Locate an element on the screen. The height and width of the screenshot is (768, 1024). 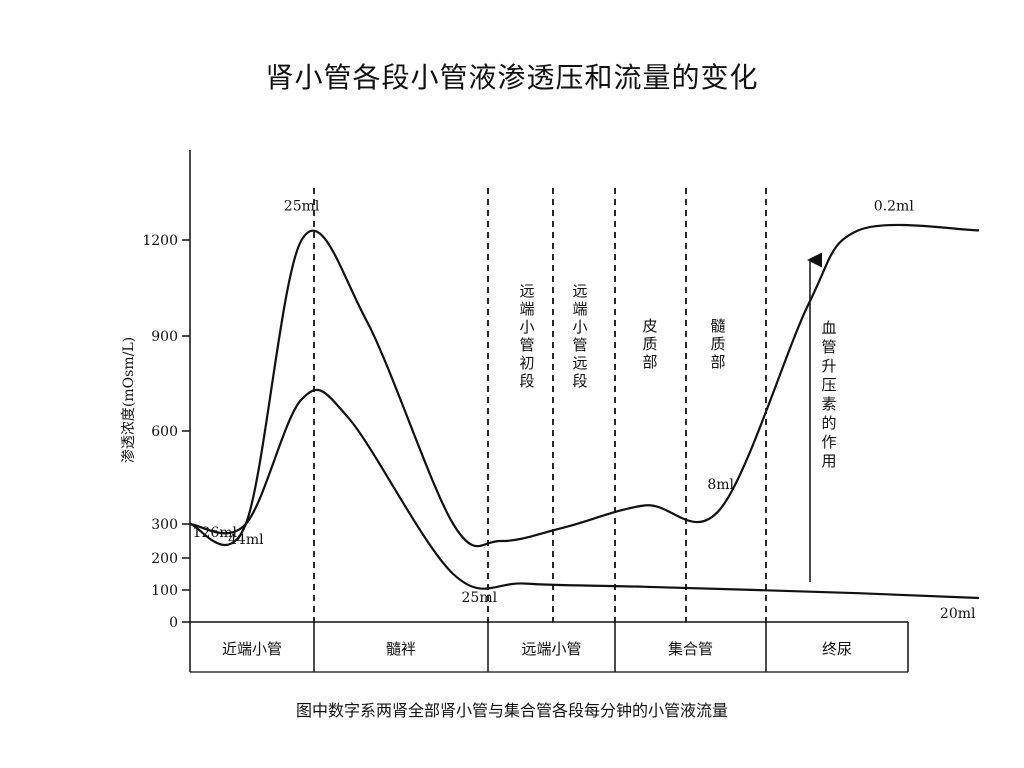
zone-label-char: 皮 is located at coordinates (649, 326).